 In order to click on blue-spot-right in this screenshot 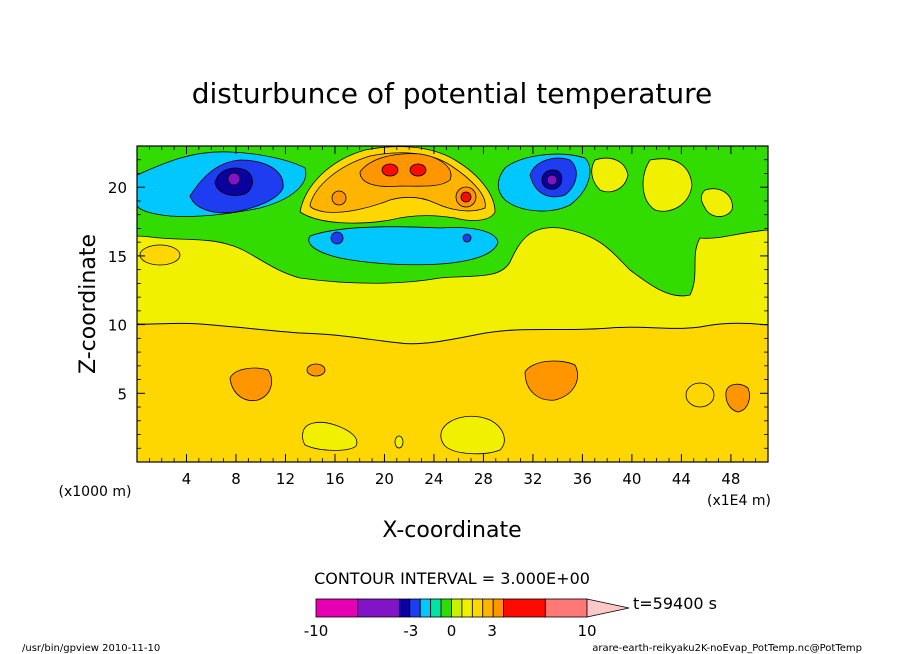, I will do `click(467, 238)`.